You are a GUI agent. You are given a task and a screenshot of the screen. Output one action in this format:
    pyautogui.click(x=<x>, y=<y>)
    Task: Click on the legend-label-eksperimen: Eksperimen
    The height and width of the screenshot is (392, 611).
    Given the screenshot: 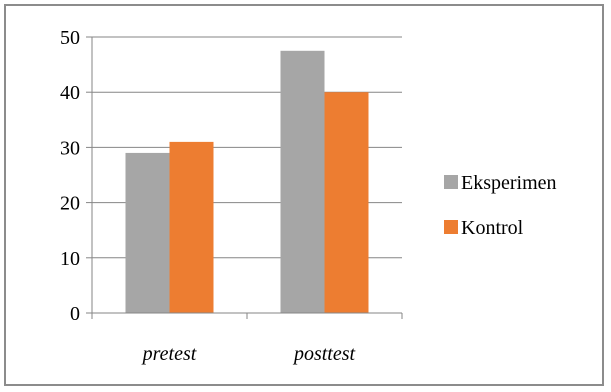 What is the action you would take?
    pyautogui.click(x=509, y=183)
    